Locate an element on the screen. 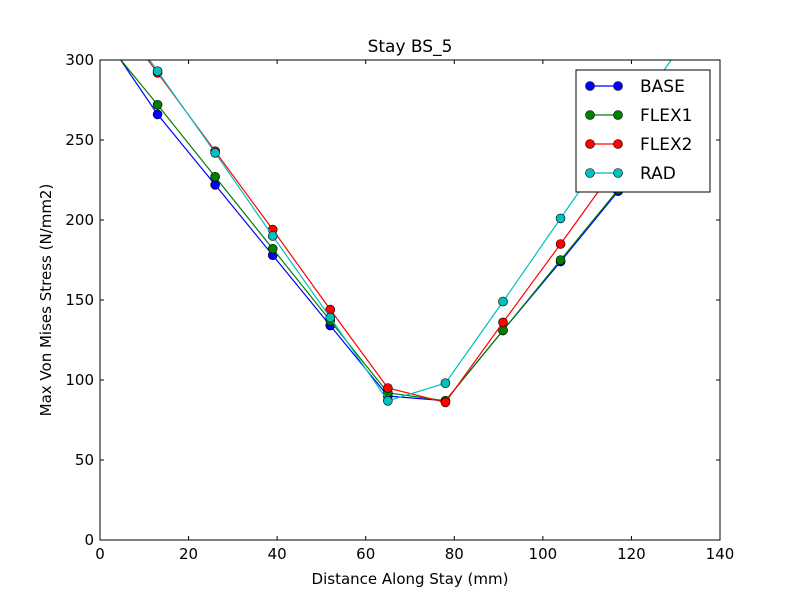 The width and height of the screenshot is (800, 600). x-tick-label: 140 is located at coordinates (720, 554).